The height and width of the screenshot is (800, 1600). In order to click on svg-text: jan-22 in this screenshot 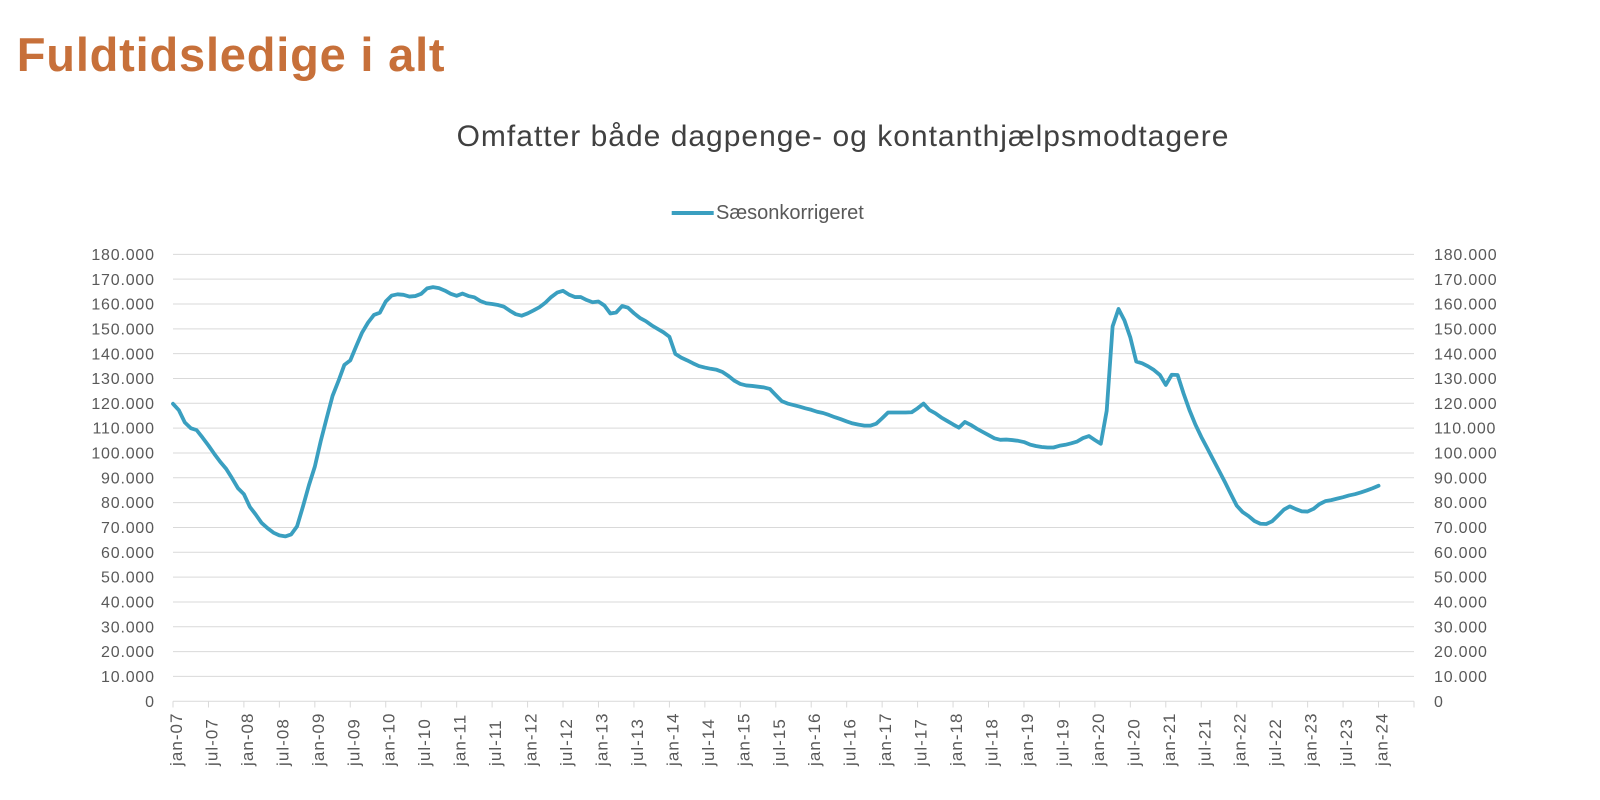, I will do `click(1240, 739)`.